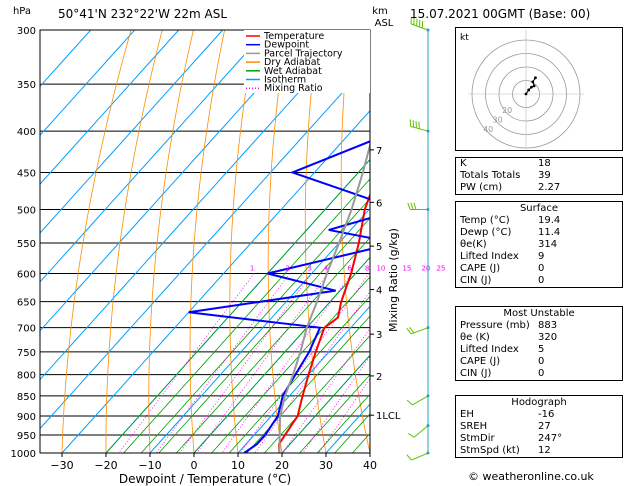 The width and height of the screenshot is (629, 486). I want to click on row-value: 883, so click(548, 325).